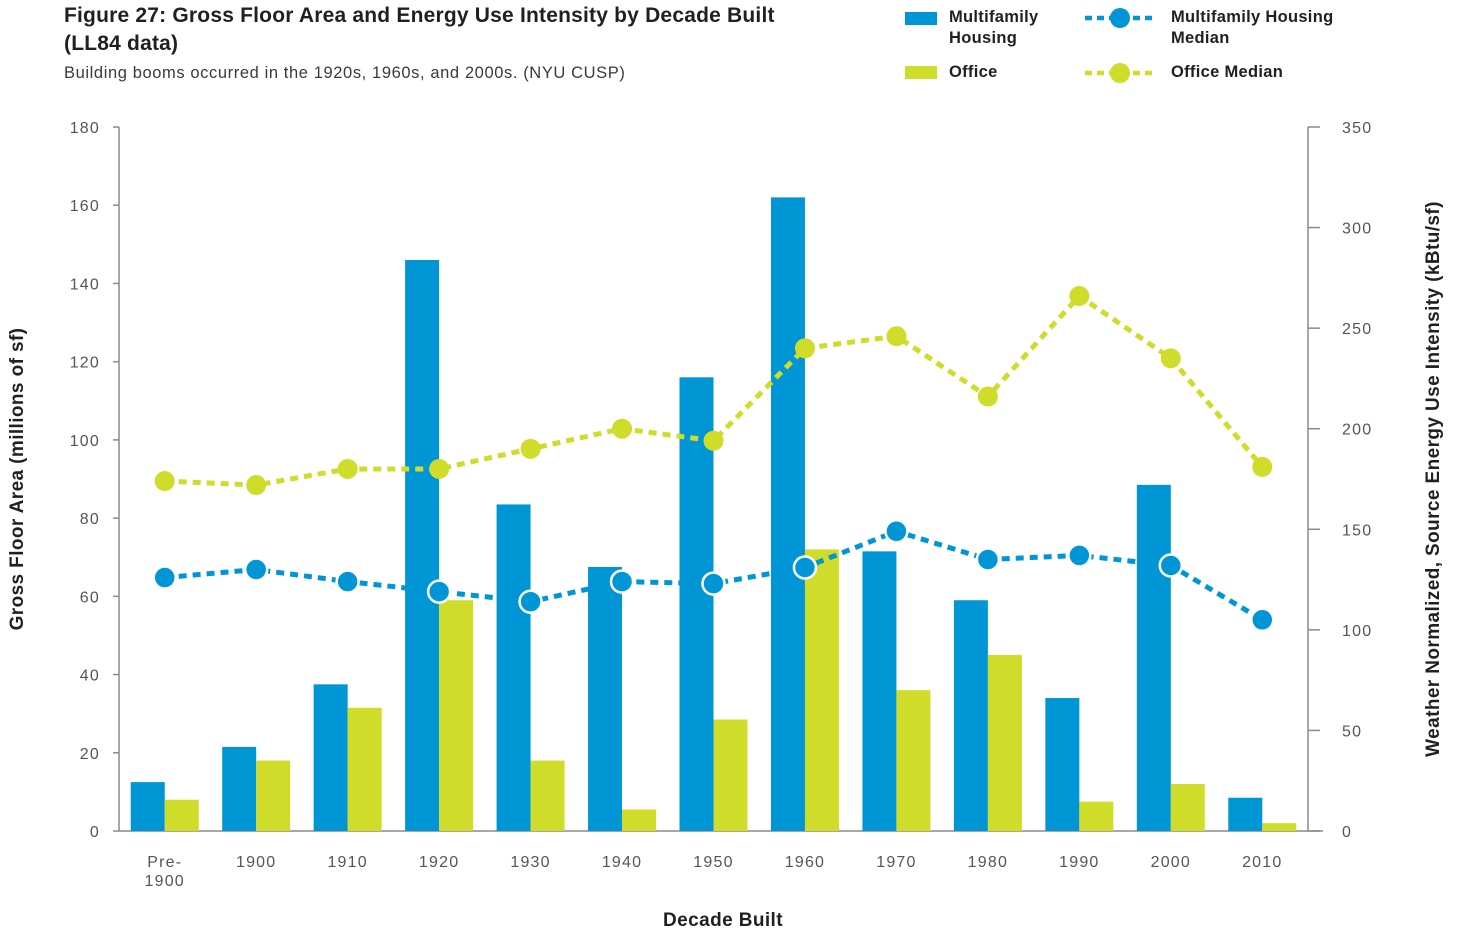 The width and height of the screenshot is (1458, 930). What do you see at coordinates (723, 920) in the screenshot?
I see `x-axis-title: Decade Built` at bounding box center [723, 920].